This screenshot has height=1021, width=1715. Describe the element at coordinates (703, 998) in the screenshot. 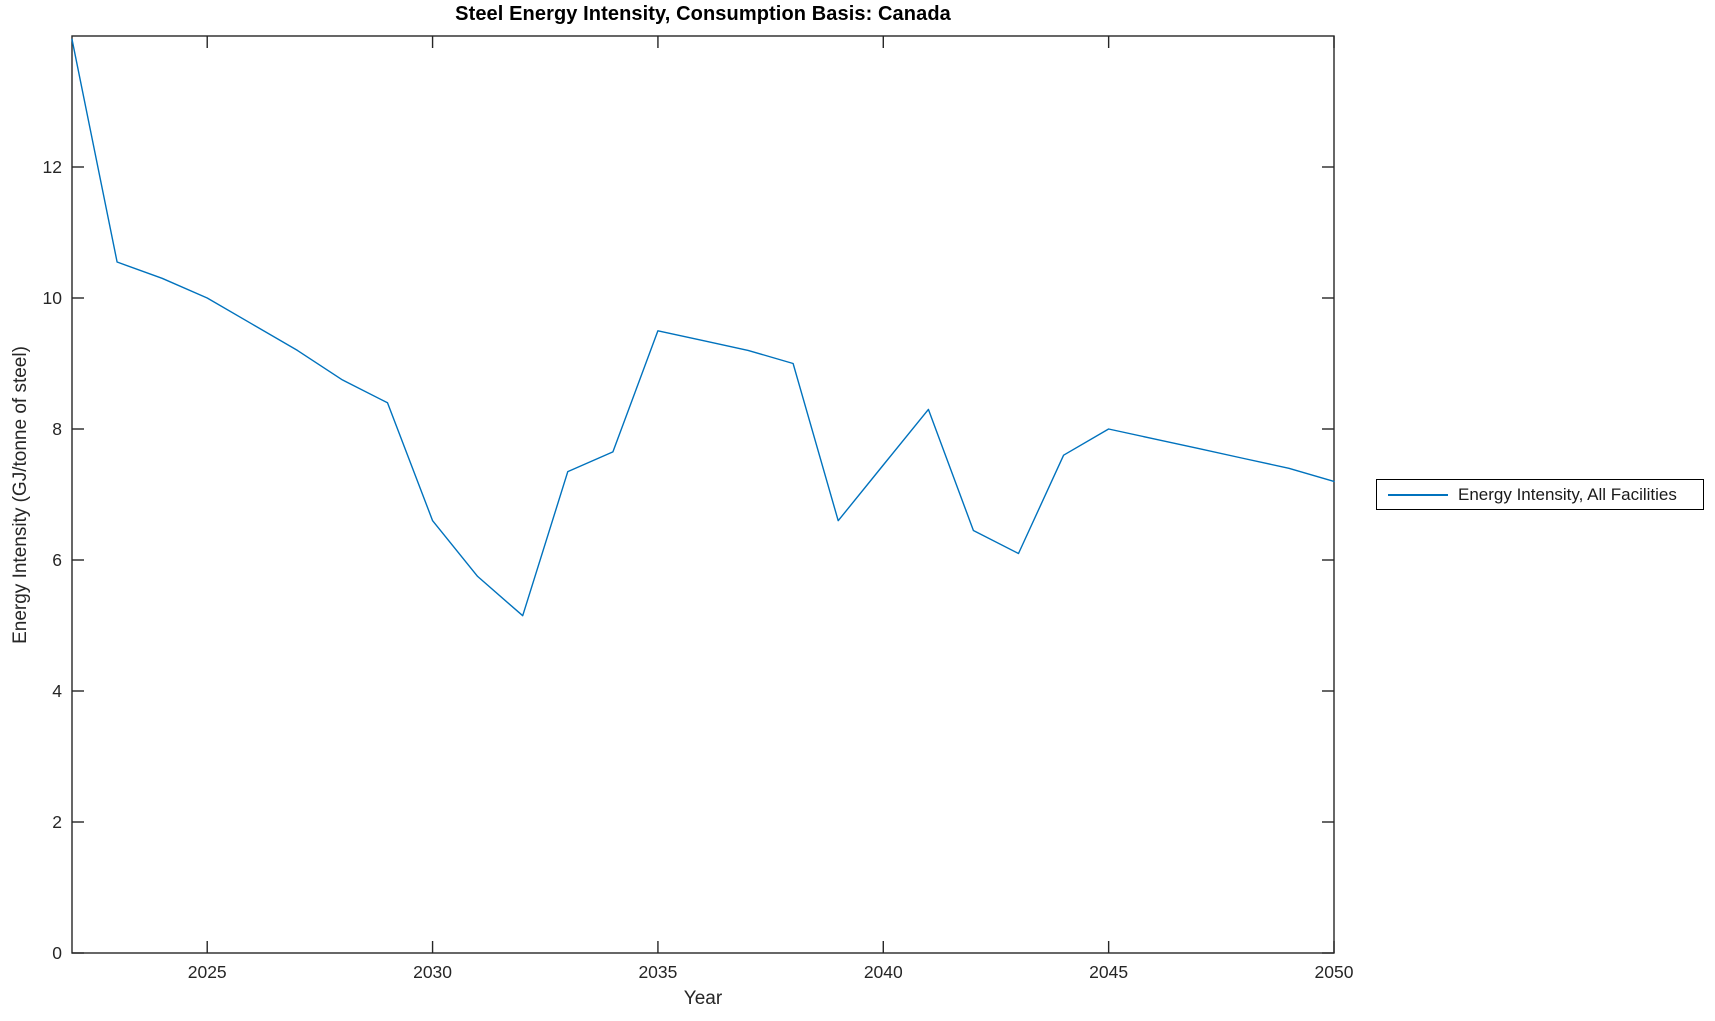

I see `x-axis-label: Year` at that location.